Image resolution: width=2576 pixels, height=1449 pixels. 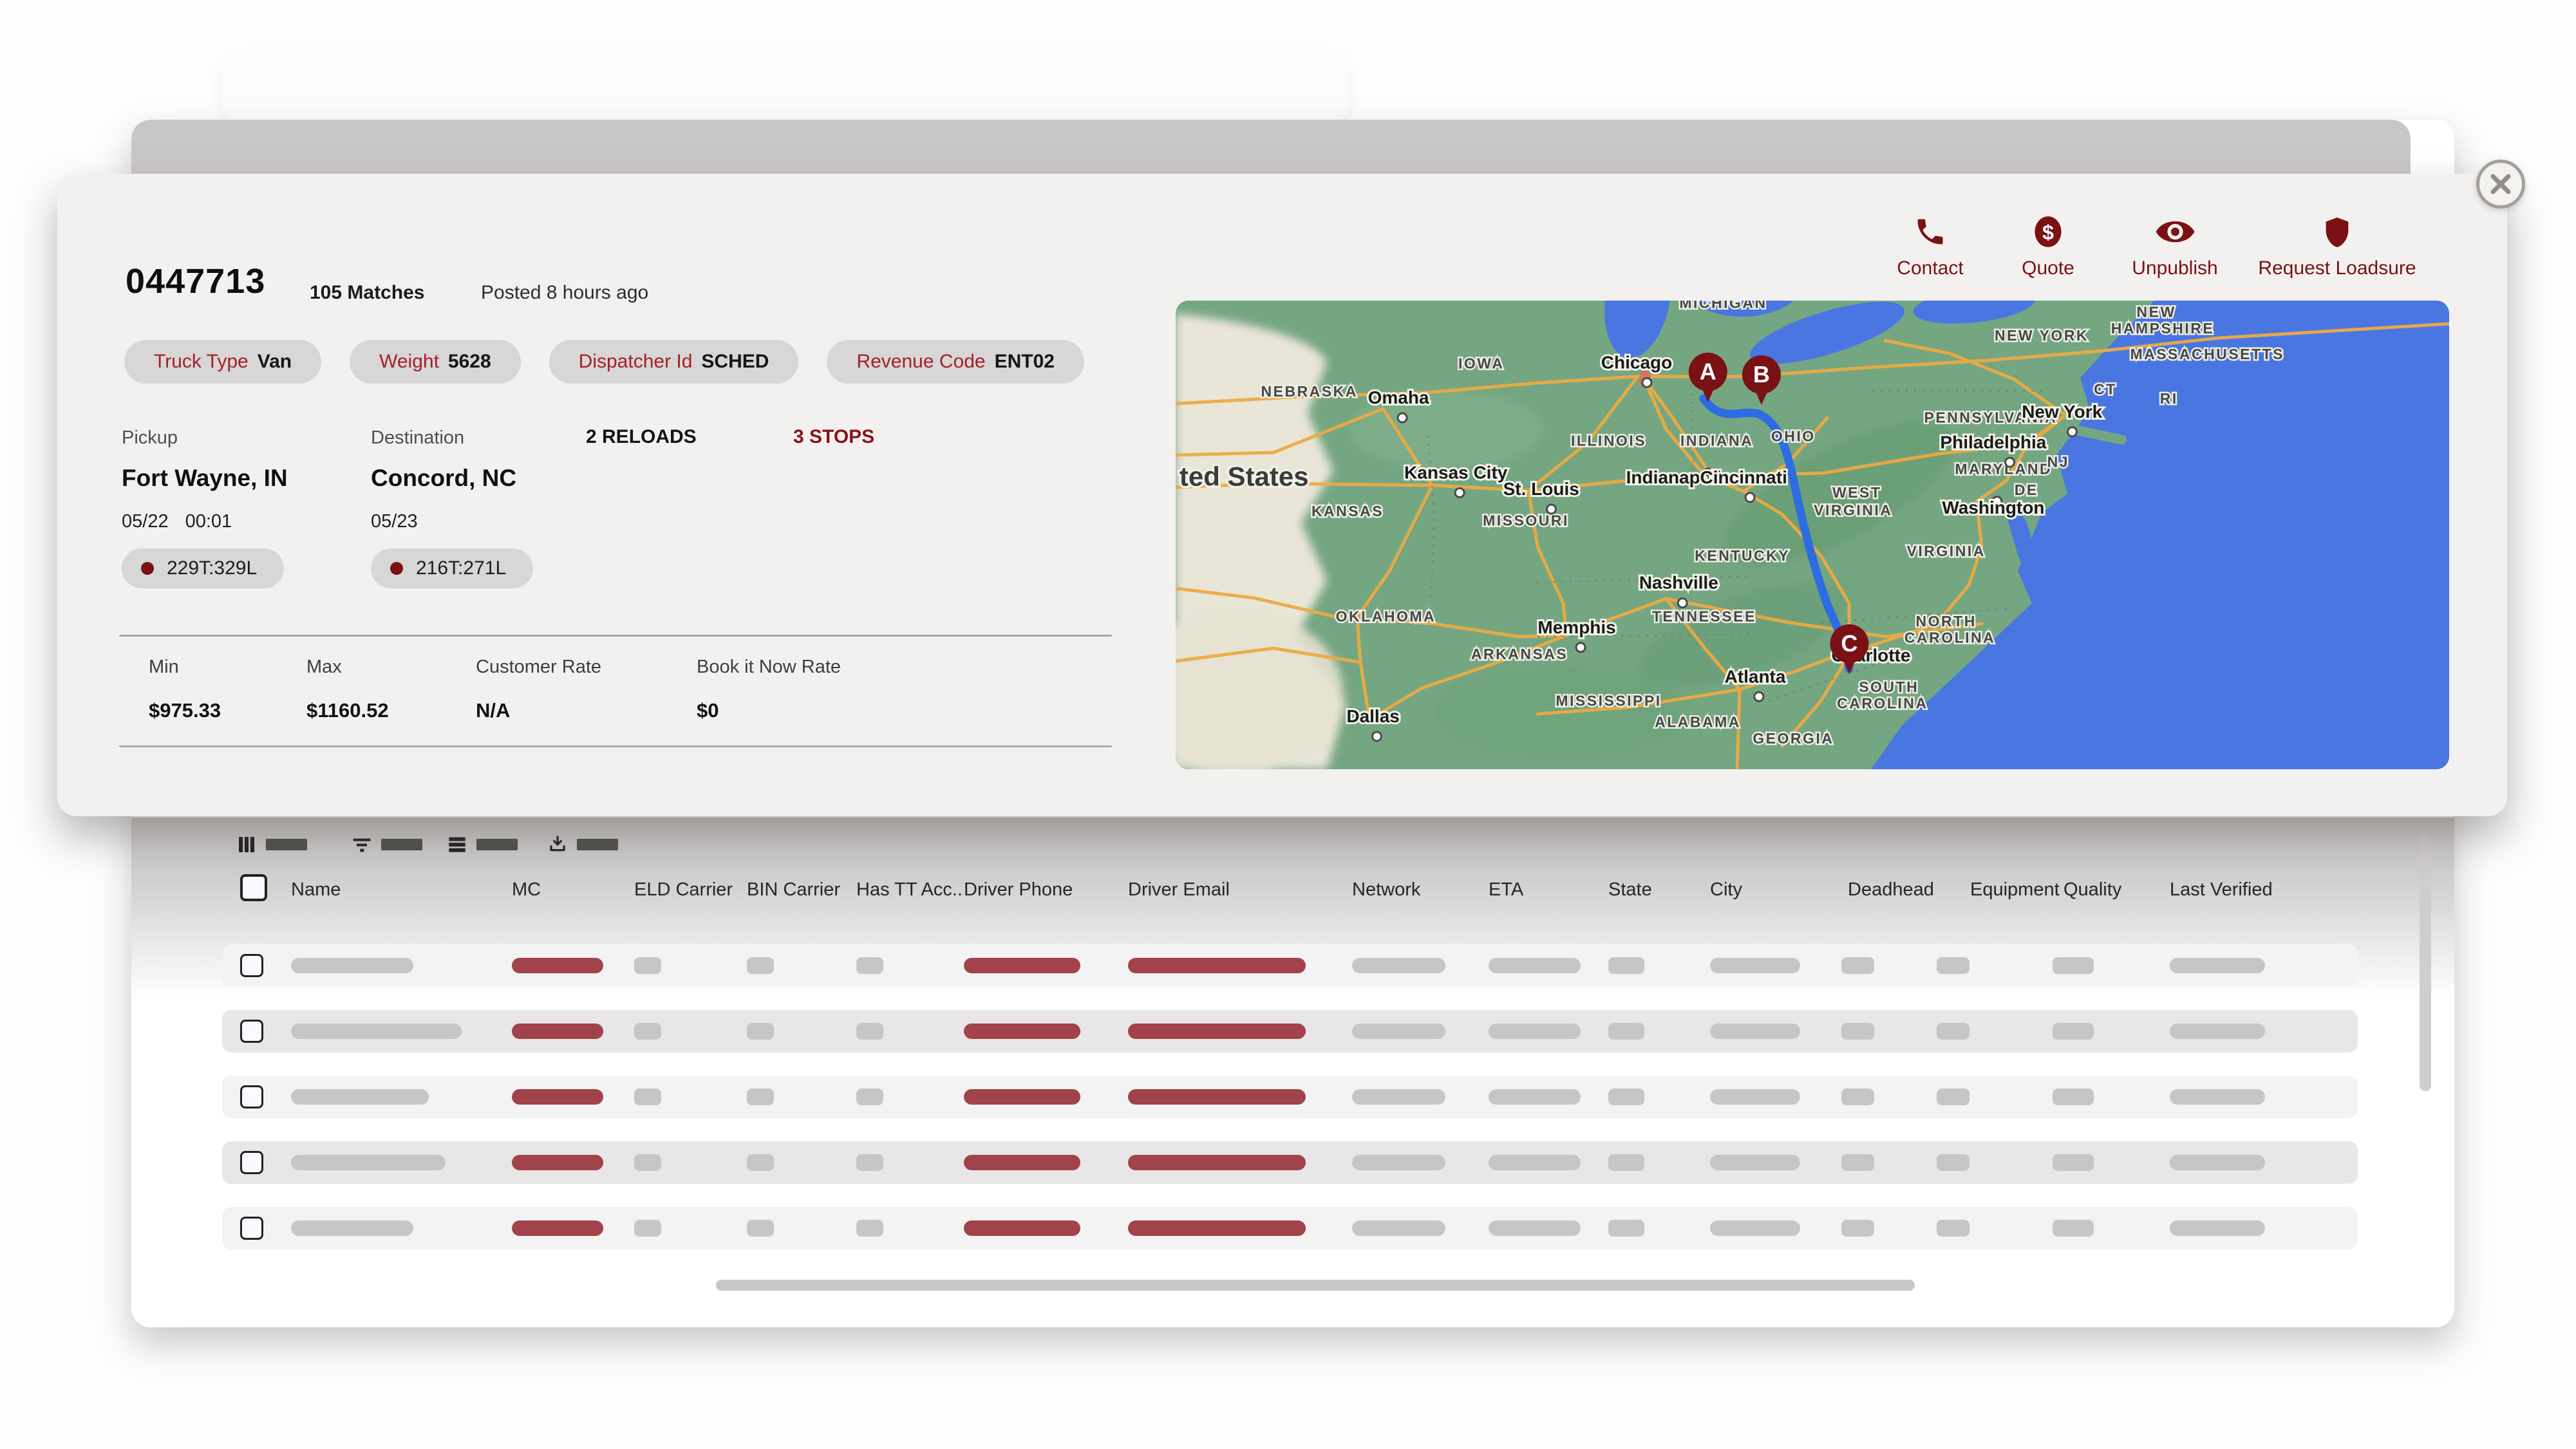 What do you see at coordinates (2099, 435) in the screenshot?
I see `long-island` at bounding box center [2099, 435].